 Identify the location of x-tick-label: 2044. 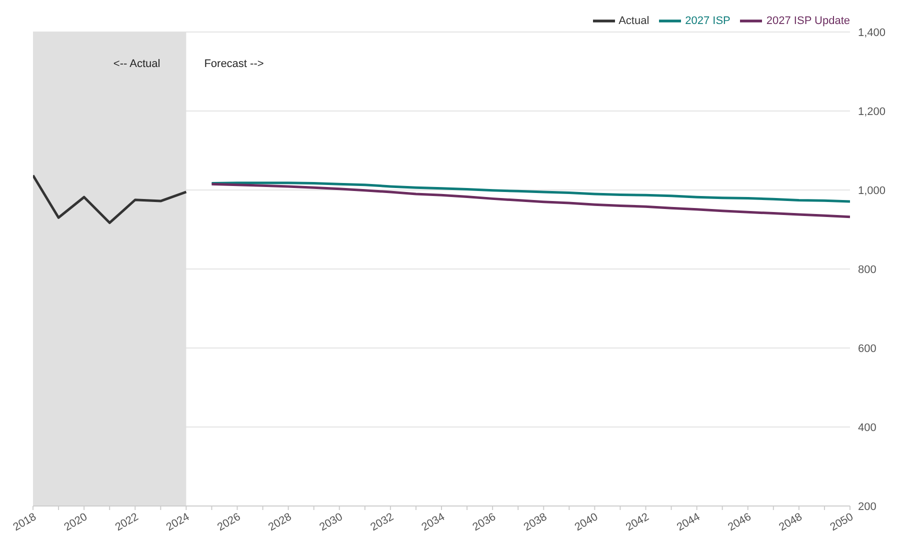
(688, 522).